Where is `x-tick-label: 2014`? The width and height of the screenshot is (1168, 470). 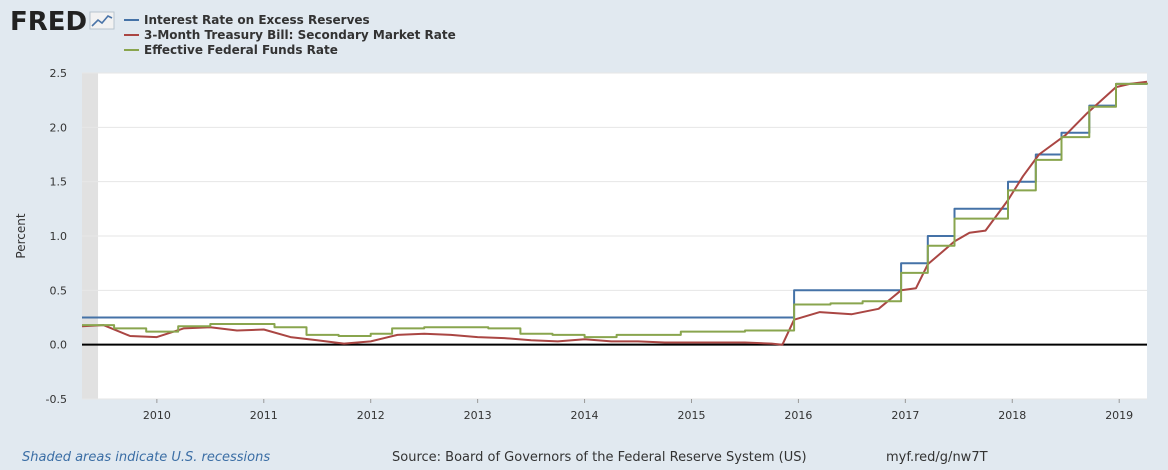
x-tick-label: 2014 is located at coordinates (585, 415).